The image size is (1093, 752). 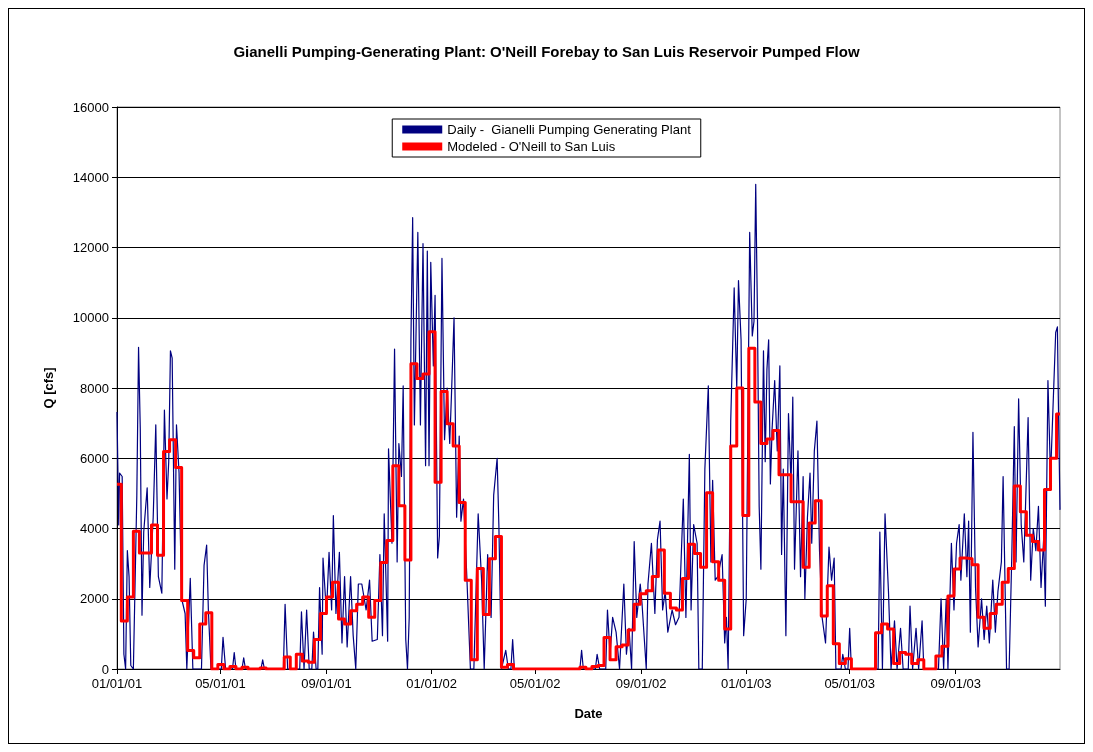 I want to click on x-tick-label: 05/01/02, so click(x=535, y=683).